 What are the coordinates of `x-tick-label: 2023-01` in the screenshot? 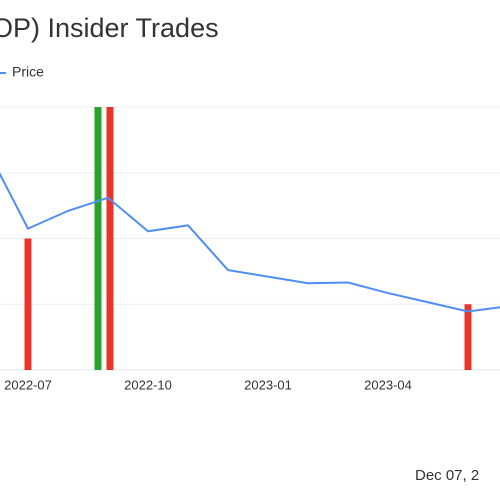 It's located at (268, 384).